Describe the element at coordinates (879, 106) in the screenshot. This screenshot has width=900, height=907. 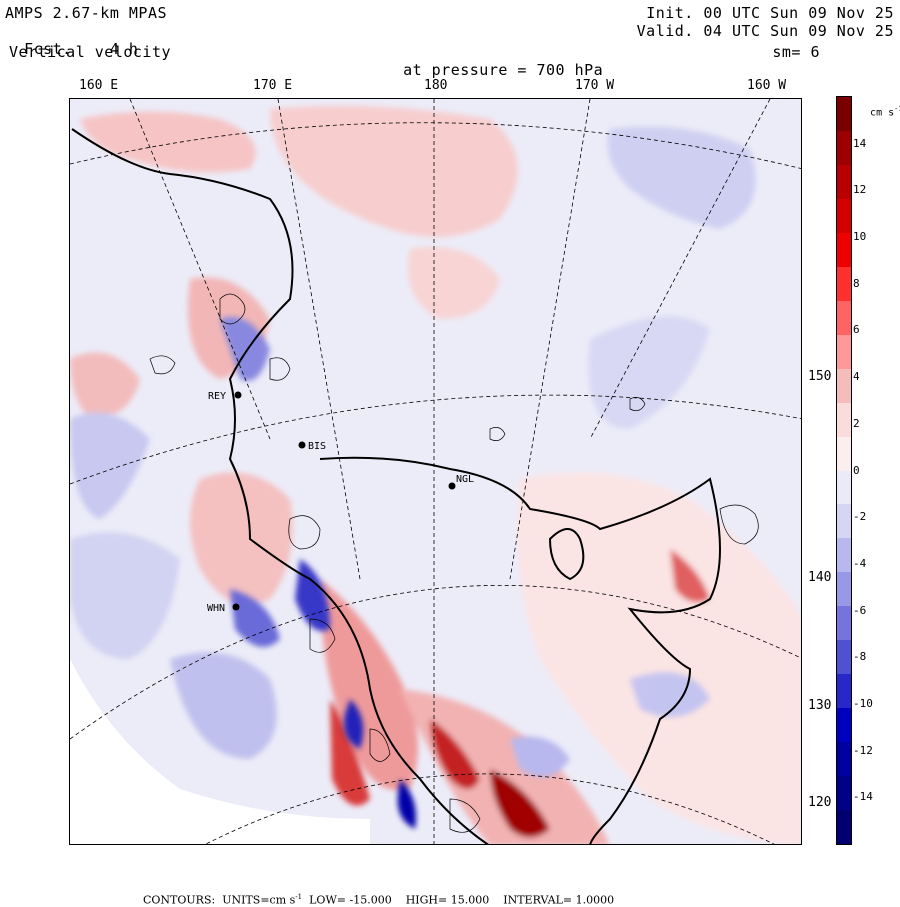
I see `colorbar-unit: cm s-1` at that location.